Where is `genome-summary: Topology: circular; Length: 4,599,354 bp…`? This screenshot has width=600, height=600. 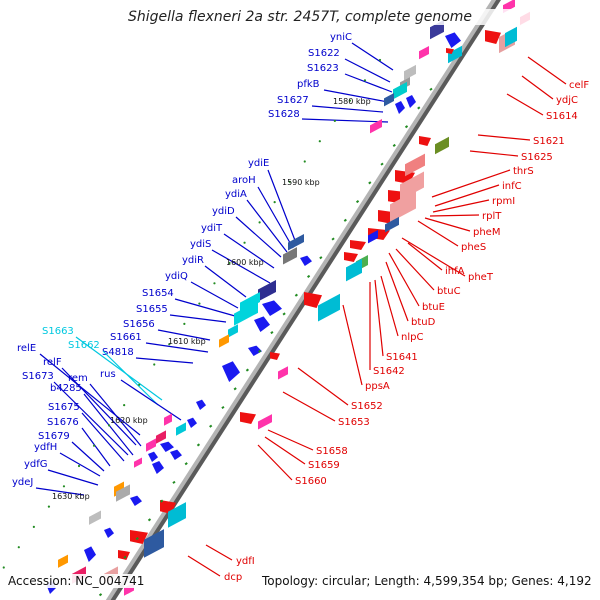
genome-summary: Topology: circular; Length: 4,599,354 bp… is located at coordinates (427, 581).